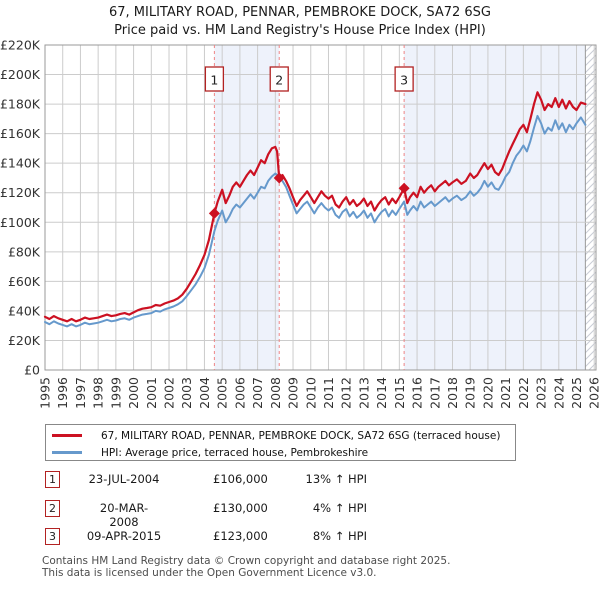 The image size is (600, 590). What do you see at coordinates (541, 393) in the screenshot?
I see `x-axis-tick-label: 2023` at bounding box center [541, 393].